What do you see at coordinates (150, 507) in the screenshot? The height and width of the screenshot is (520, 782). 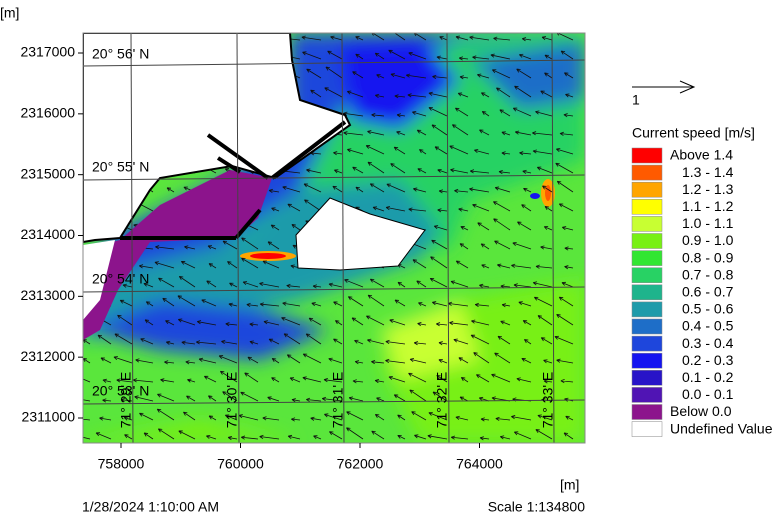 I see `timestamp: 1/28/2024 1:10:00 AM` at bounding box center [150, 507].